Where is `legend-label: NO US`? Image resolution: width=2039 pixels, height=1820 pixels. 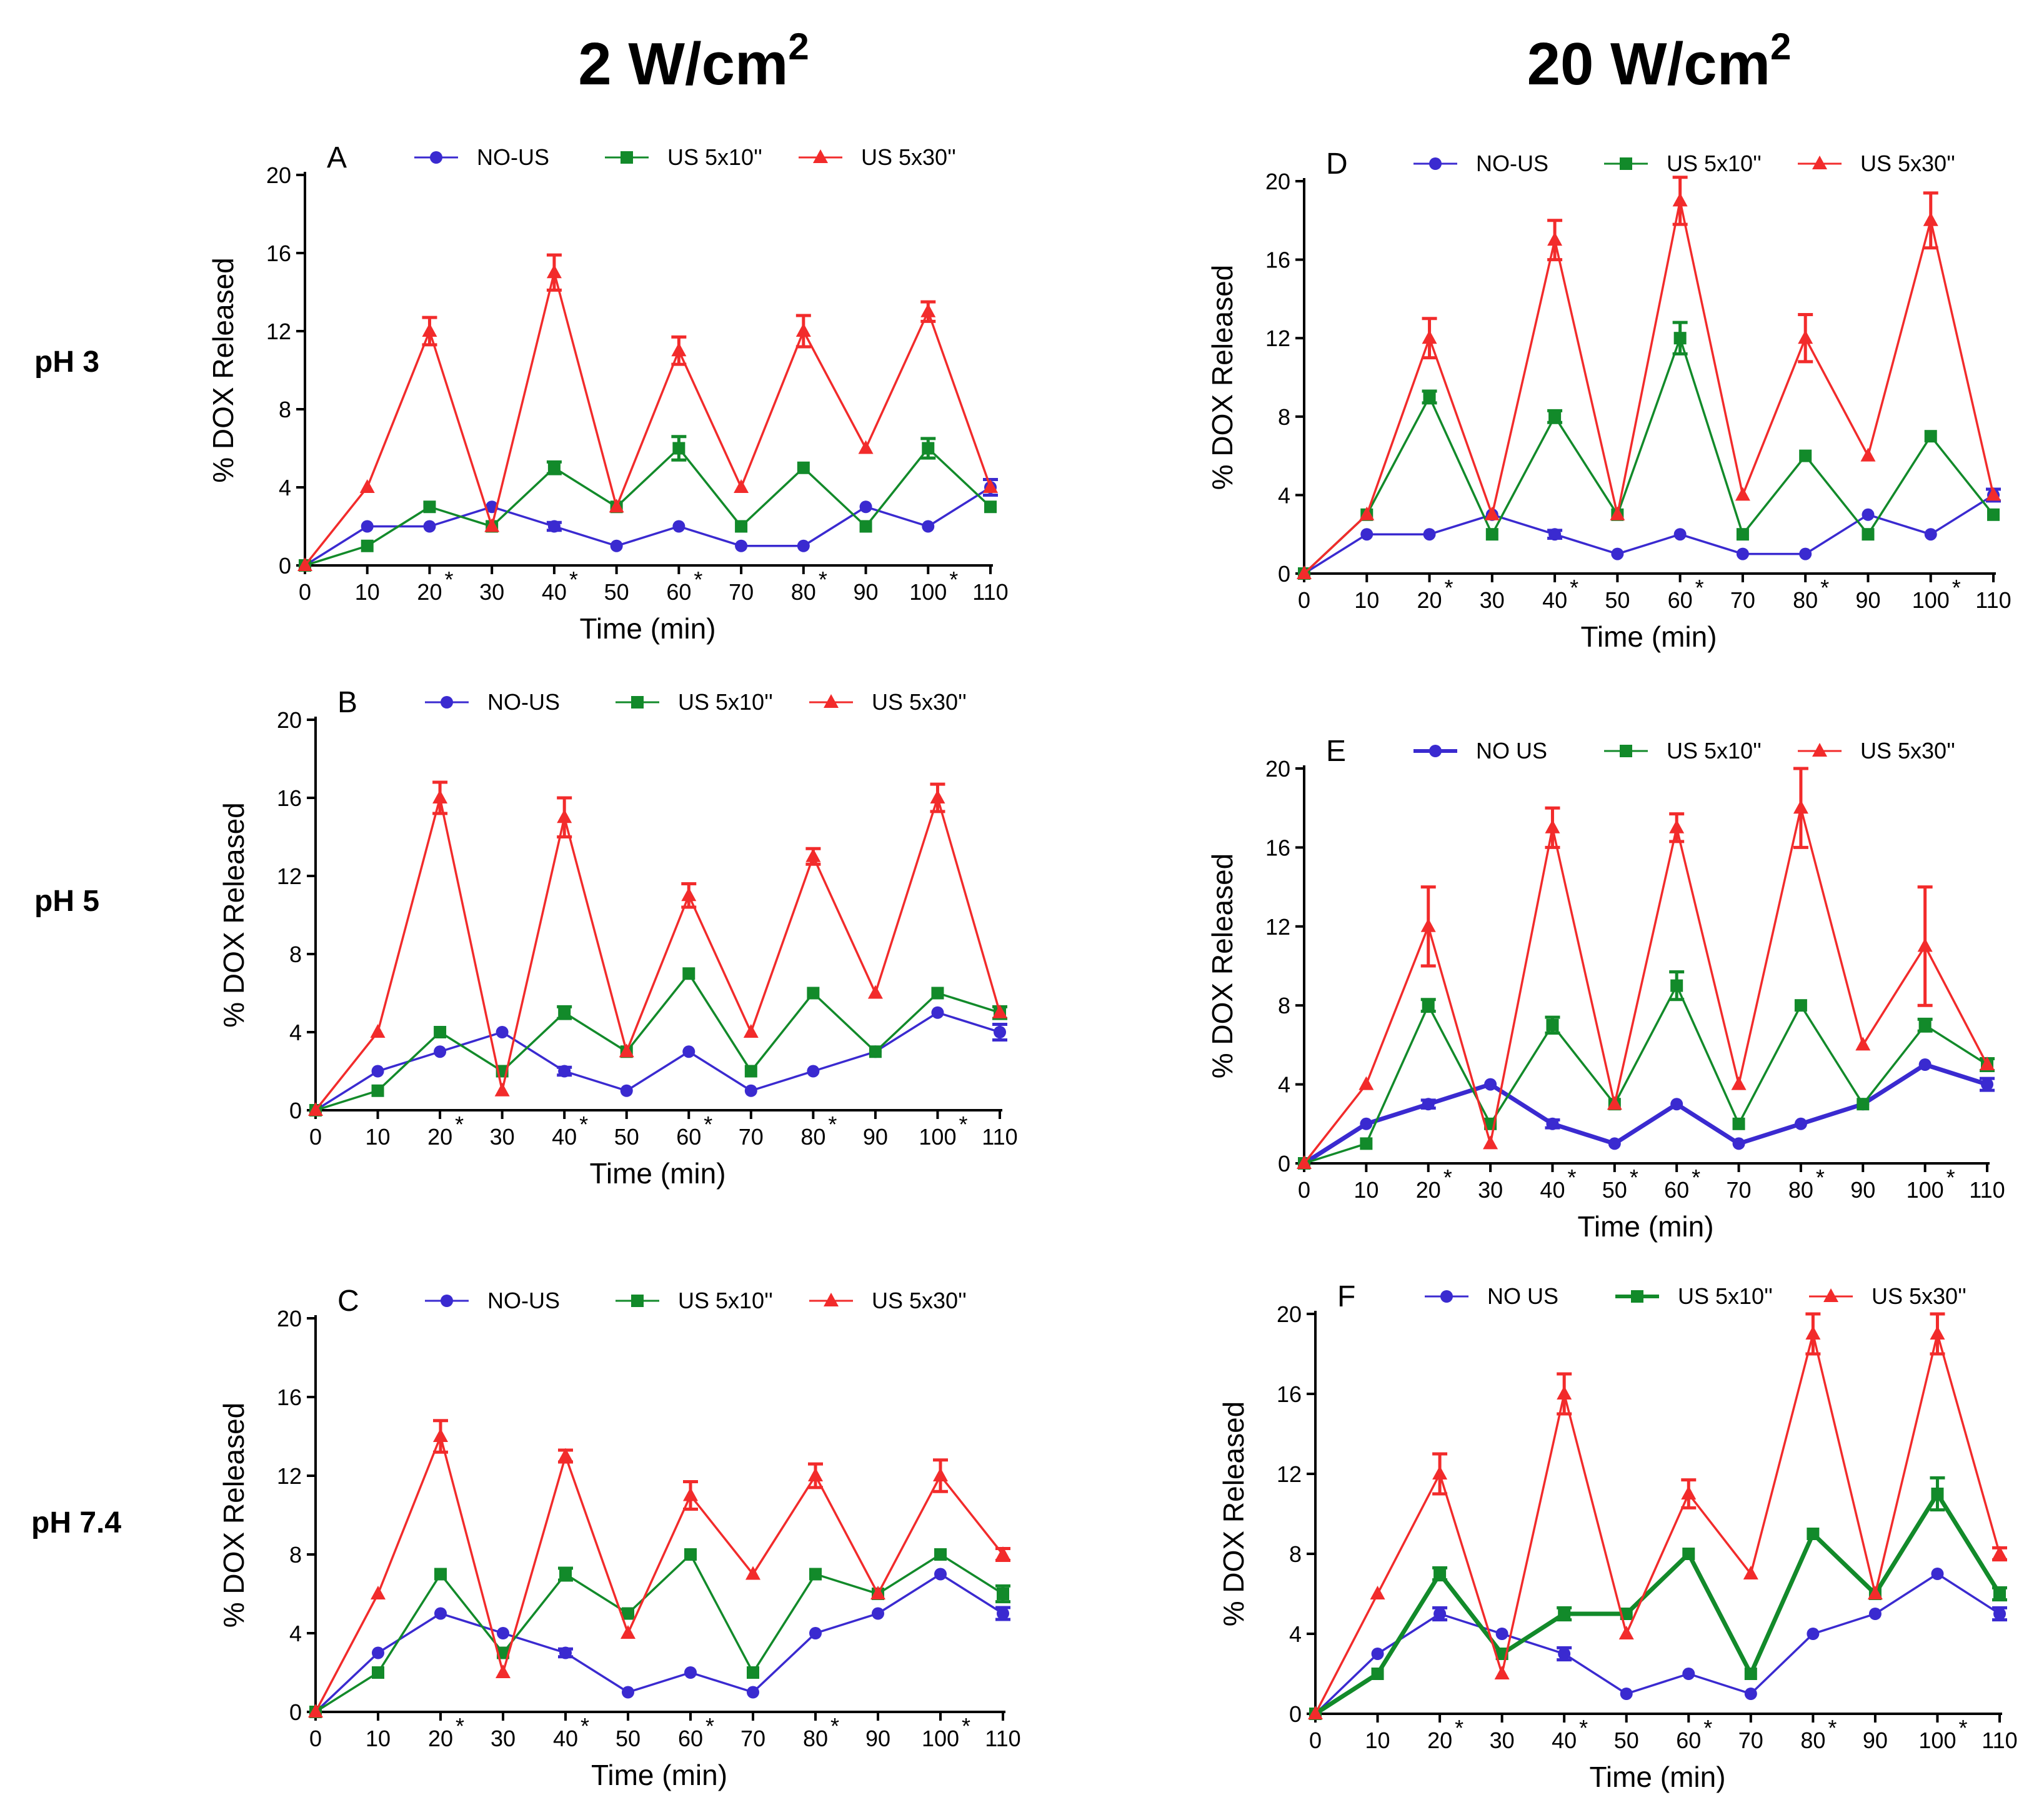
legend-label: NO US is located at coordinates (1522, 1296).